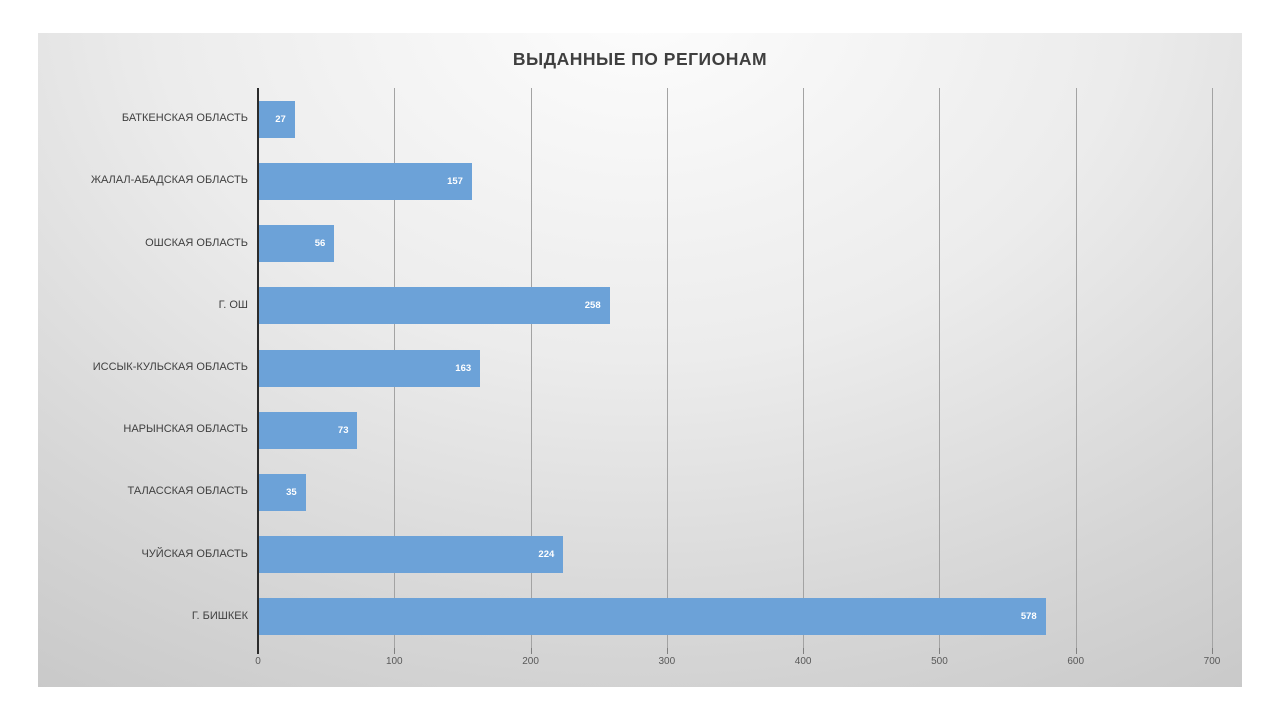 The height and width of the screenshot is (720, 1280). I want to click on category-label: НАРЫНСКАЯ ОБЛАСТЬ, so click(185, 429).